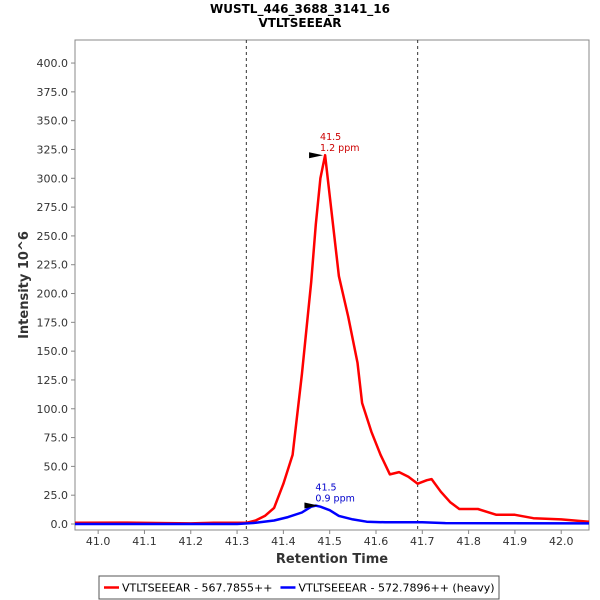  I want to click on chart-title: WUSTL_446_3688_3141_16, so click(300, 9).